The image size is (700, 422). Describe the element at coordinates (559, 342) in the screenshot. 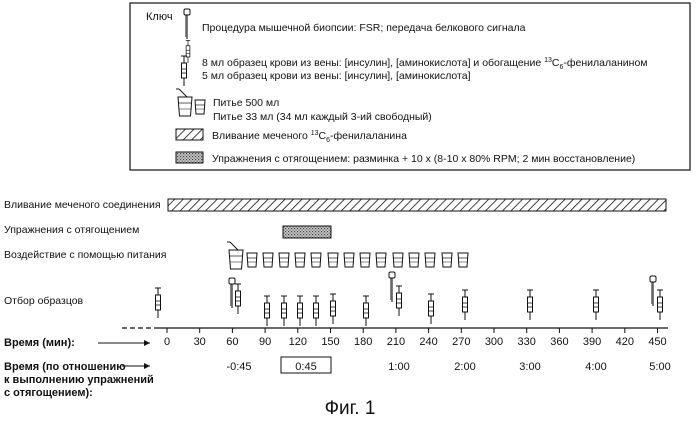

I see `axis-tick-label: 360` at that location.